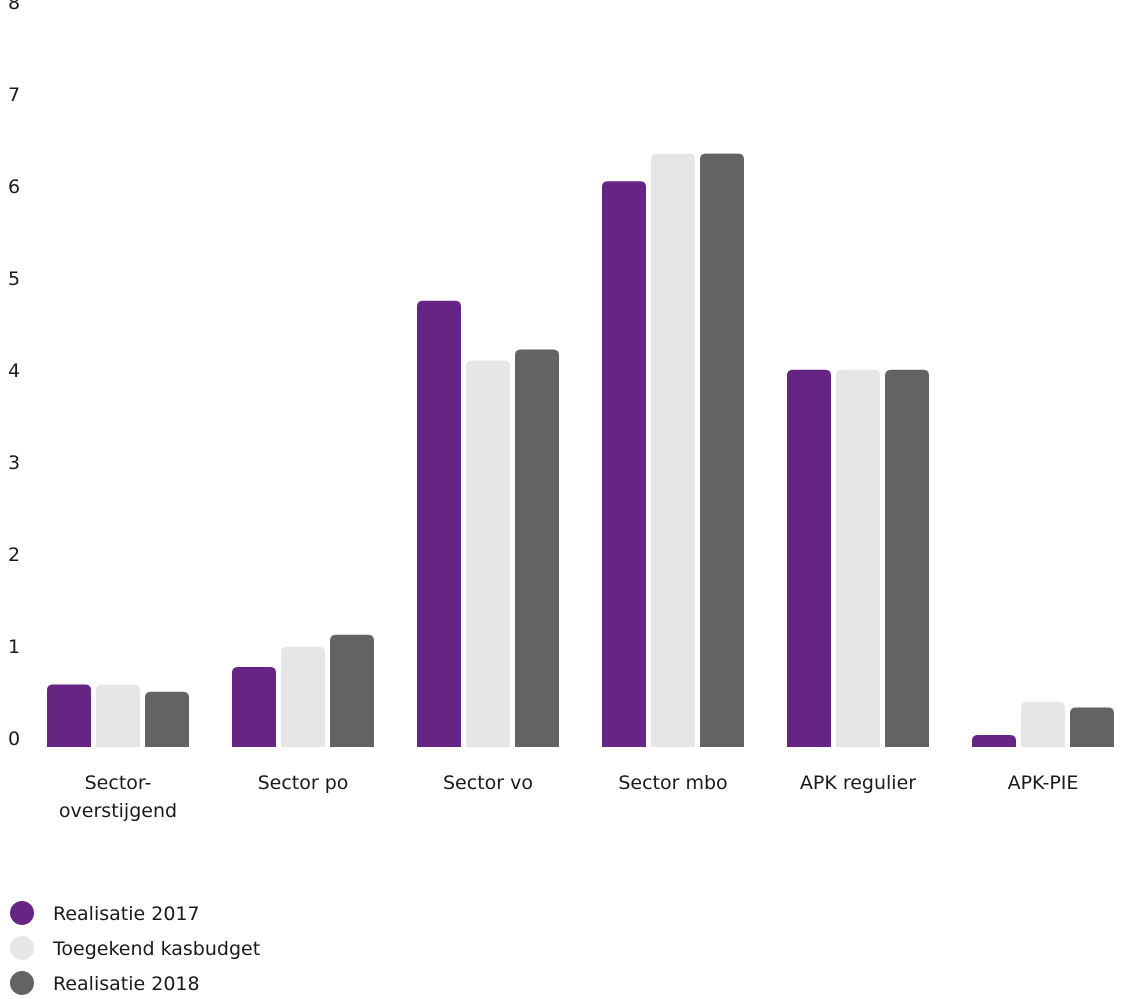 This screenshot has height=999, width=1122. I want to click on y-tick-label: 4, so click(14, 371).